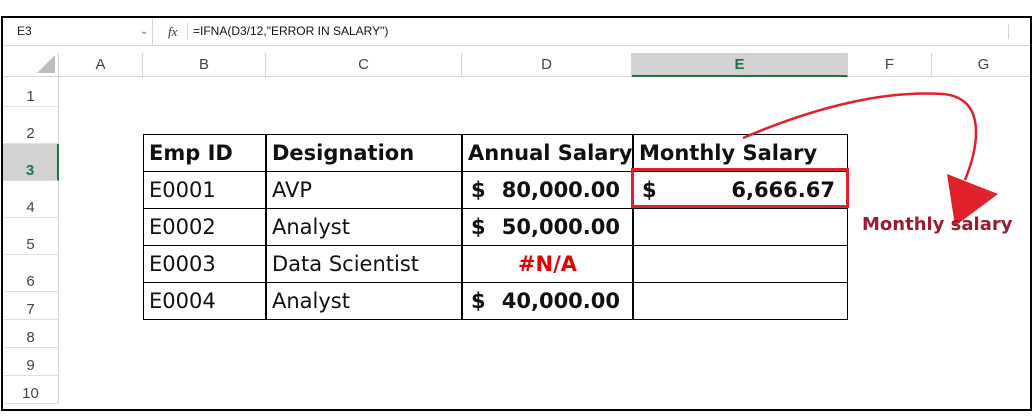 The width and height of the screenshot is (1035, 418). I want to click on cell-designation: Analyst, so click(364, 301).